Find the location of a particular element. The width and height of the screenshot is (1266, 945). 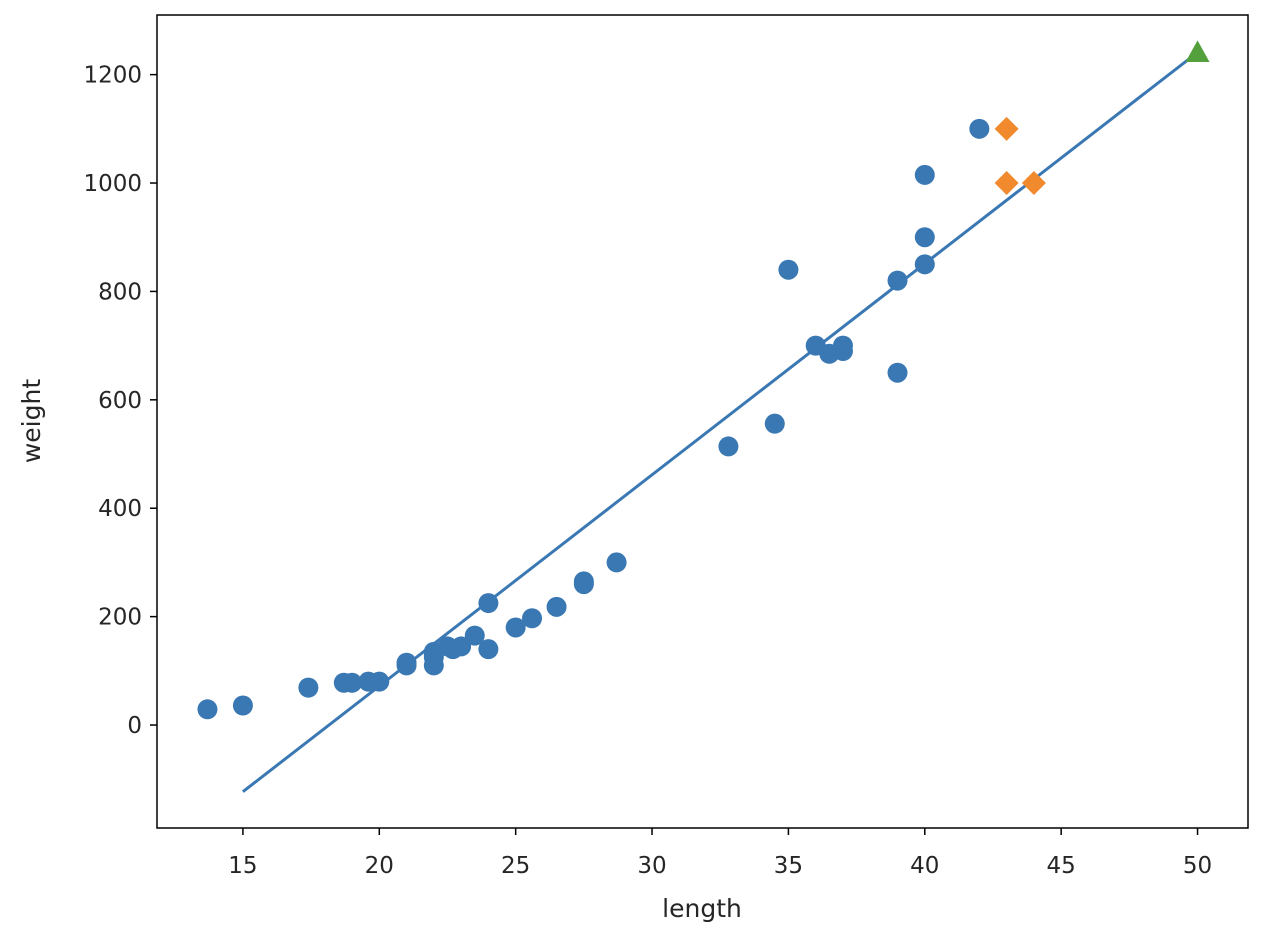

y-tick-label: 400 is located at coordinates (120, 509).